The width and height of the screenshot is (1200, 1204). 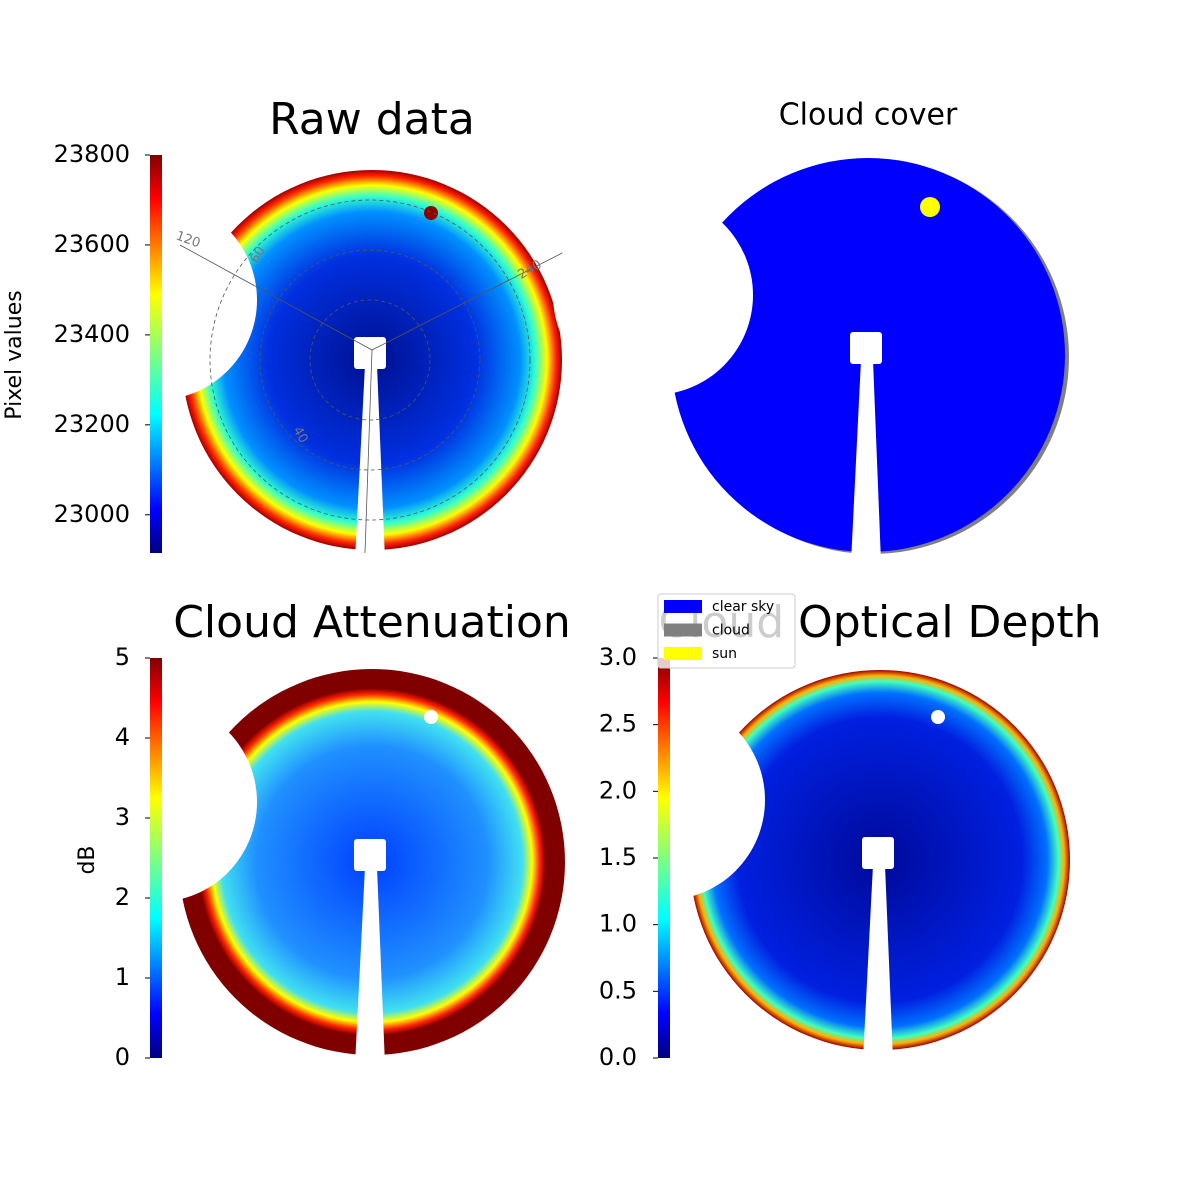 What do you see at coordinates (731, 631) in the screenshot?
I see `legend-label: cloud` at bounding box center [731, 631].